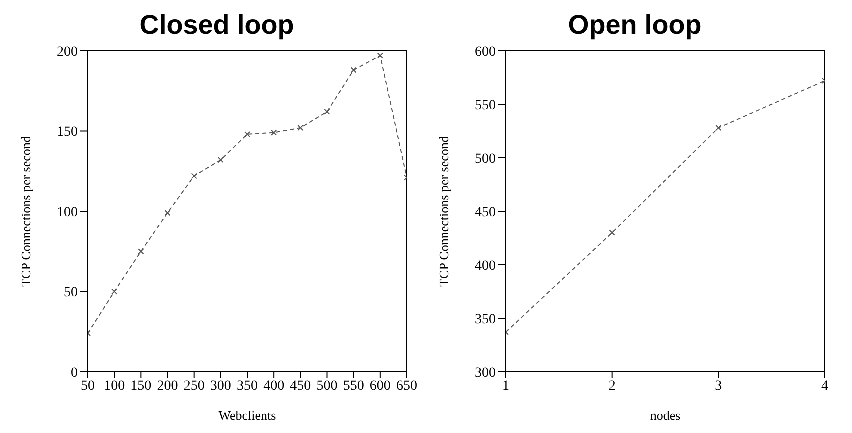  I want to click on x-tick-label: 550, so click(353, 386).